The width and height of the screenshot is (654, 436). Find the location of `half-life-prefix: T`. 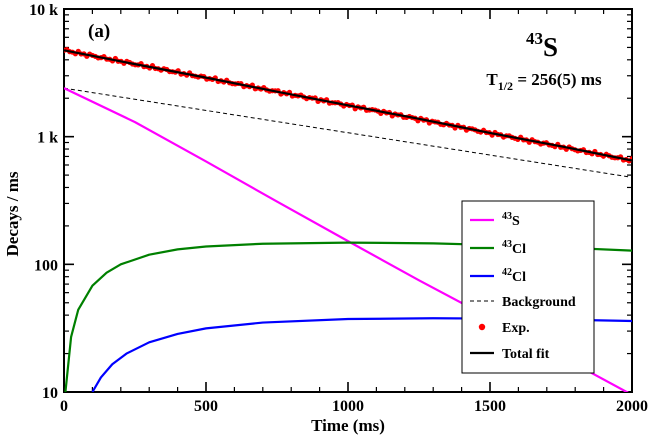

half-life-prefix: T is located at coordinates (492, 79).